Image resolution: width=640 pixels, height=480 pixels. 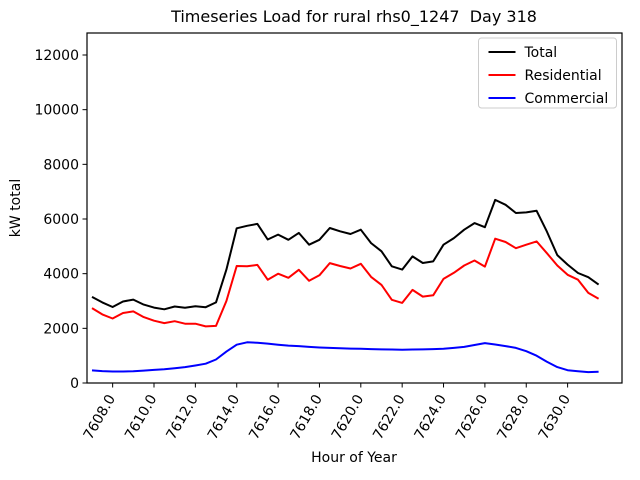 I want to click on x-tick-label: 7630.0, so click(x=555, y=417).